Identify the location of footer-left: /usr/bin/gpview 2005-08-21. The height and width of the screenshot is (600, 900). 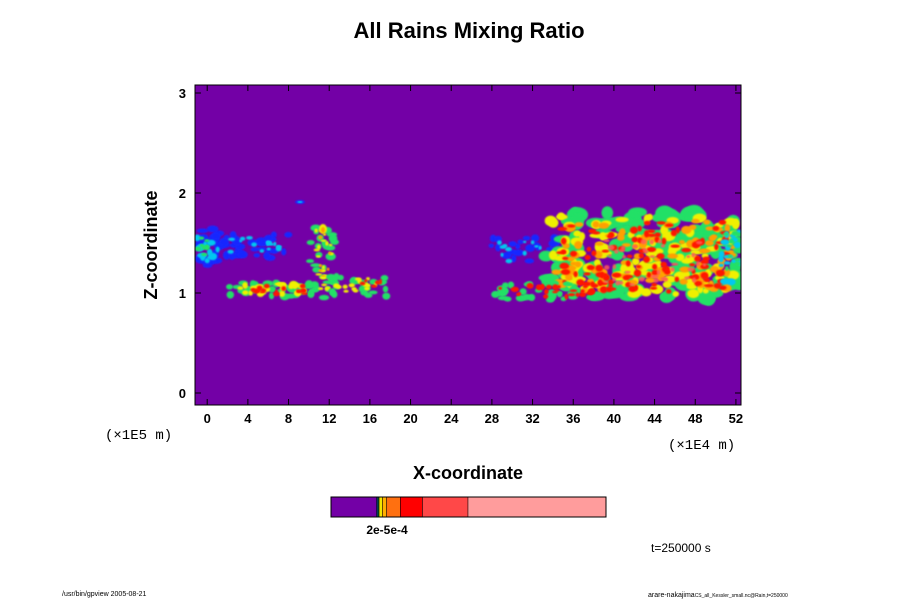
(104, 594).